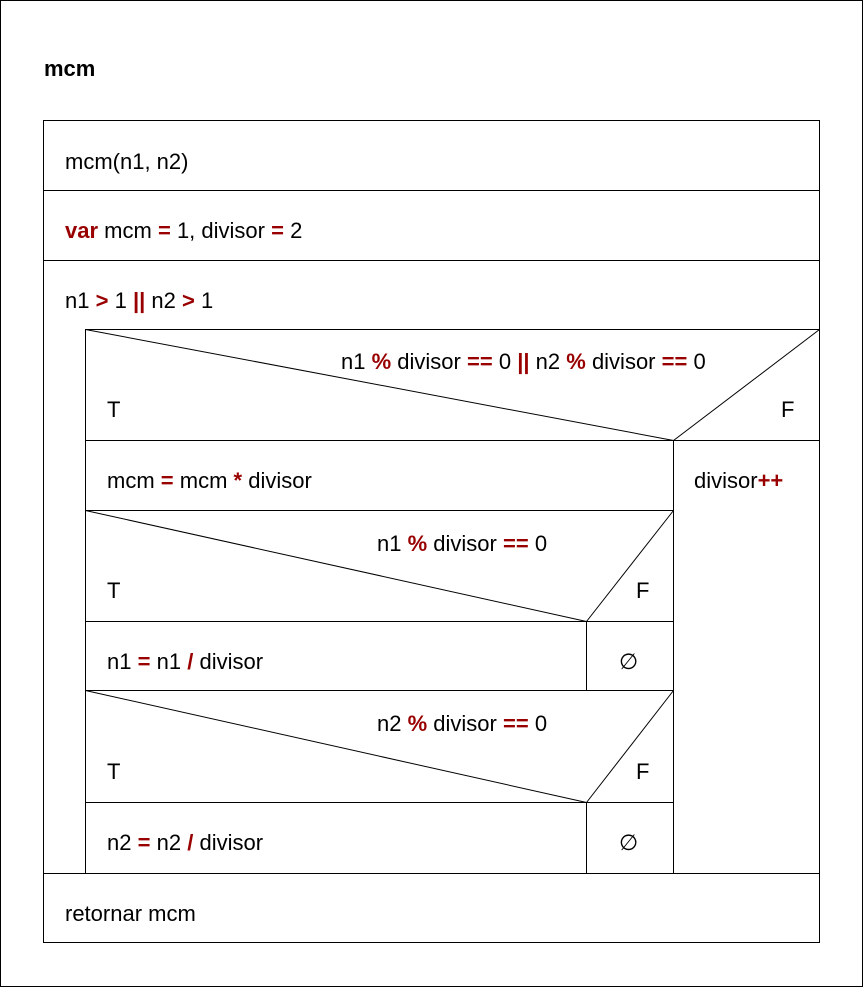 Image resolution: width=863 pixels, height=987 pixels. Describe the element at coordinates (43, 531) in the screenshot. I see `outer-left-border` at that location.